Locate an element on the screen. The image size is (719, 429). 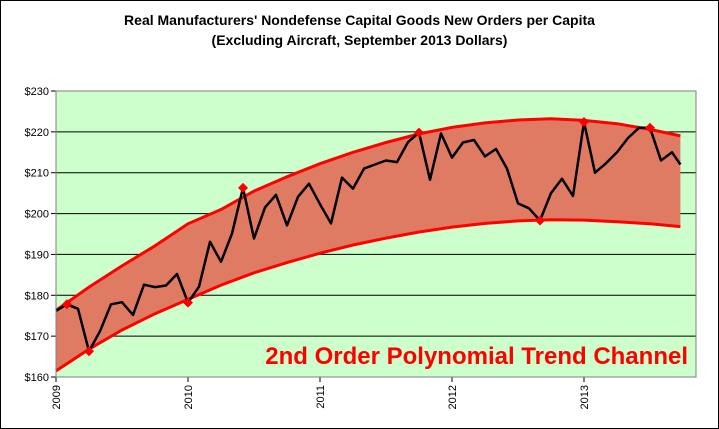
y-axis: $160 $170 $180 $190 $200 $210 $220 $230 is located at coordinates (40, 235).